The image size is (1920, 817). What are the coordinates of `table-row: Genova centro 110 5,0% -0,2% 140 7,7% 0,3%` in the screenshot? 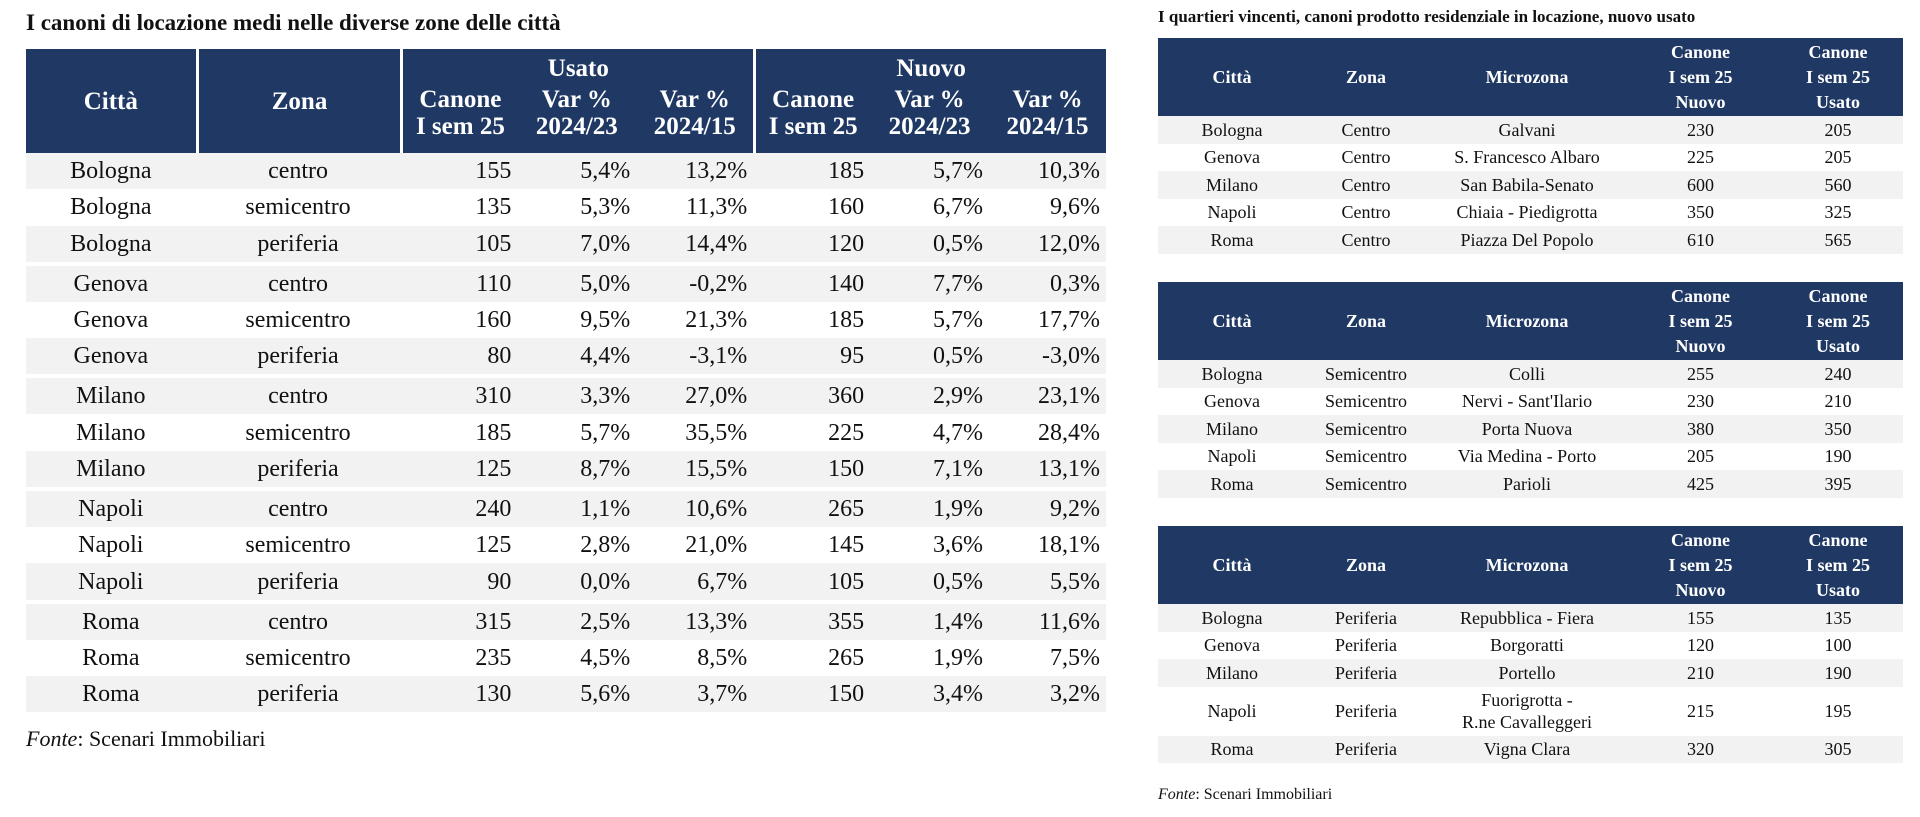 It's located at (566, 281).